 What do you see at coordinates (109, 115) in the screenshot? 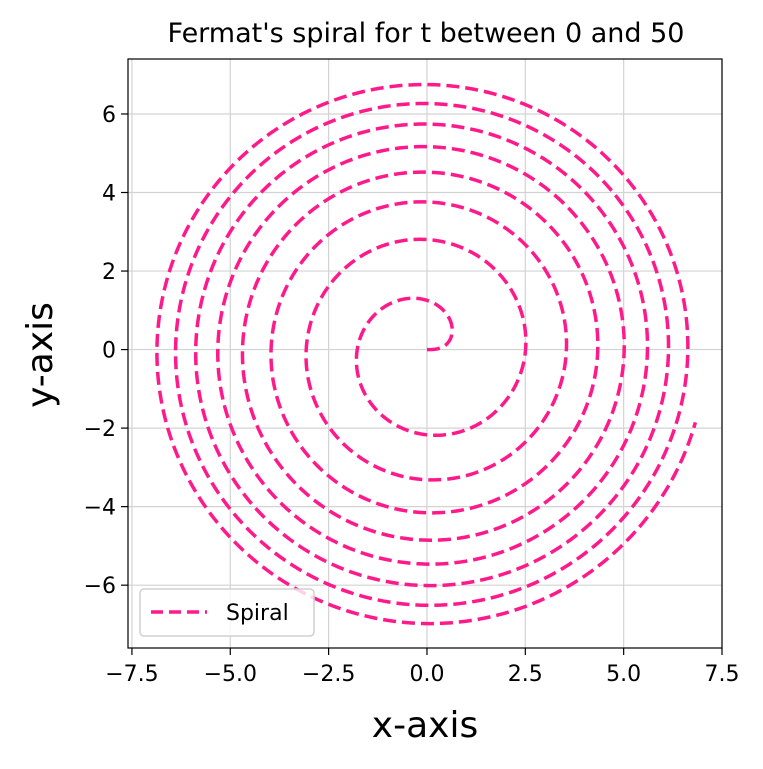
I see `y-tick-label: 6` at bounding box center [109, 115].